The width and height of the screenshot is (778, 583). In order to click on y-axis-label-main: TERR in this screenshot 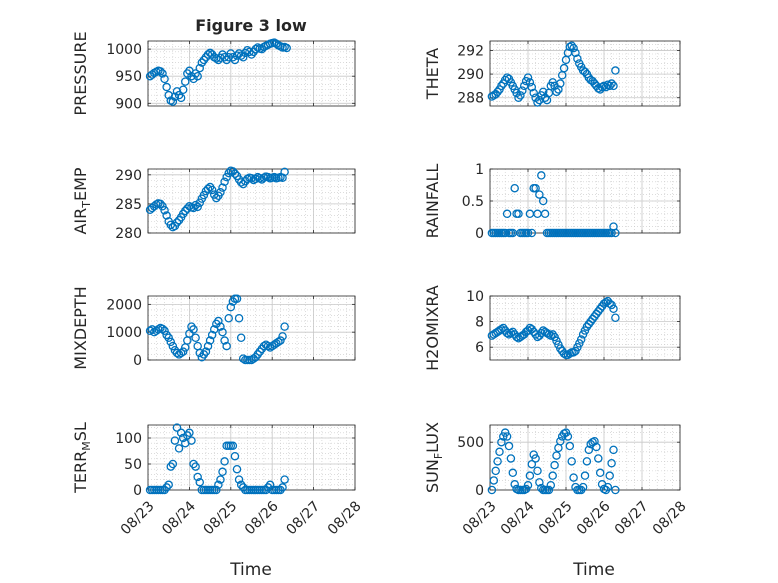, I will do `click(80, 472)`.